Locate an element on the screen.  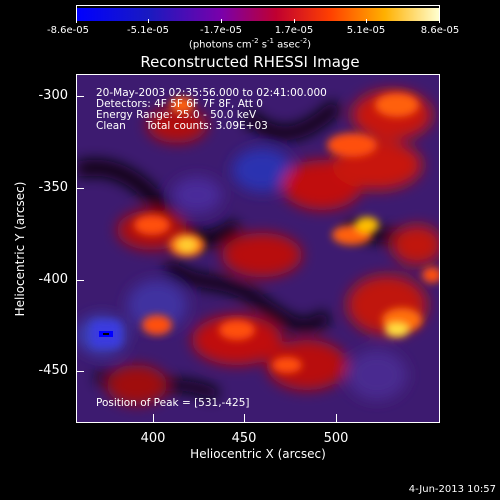
y-tick-label: -300 is located at coordinates (53, 95).